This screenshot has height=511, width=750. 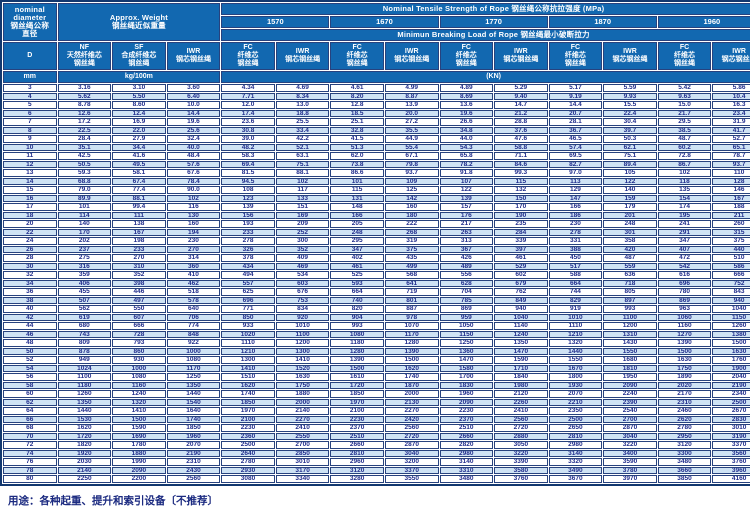 I want to click on diameter-cell: 46, so click(x=30, y=334).